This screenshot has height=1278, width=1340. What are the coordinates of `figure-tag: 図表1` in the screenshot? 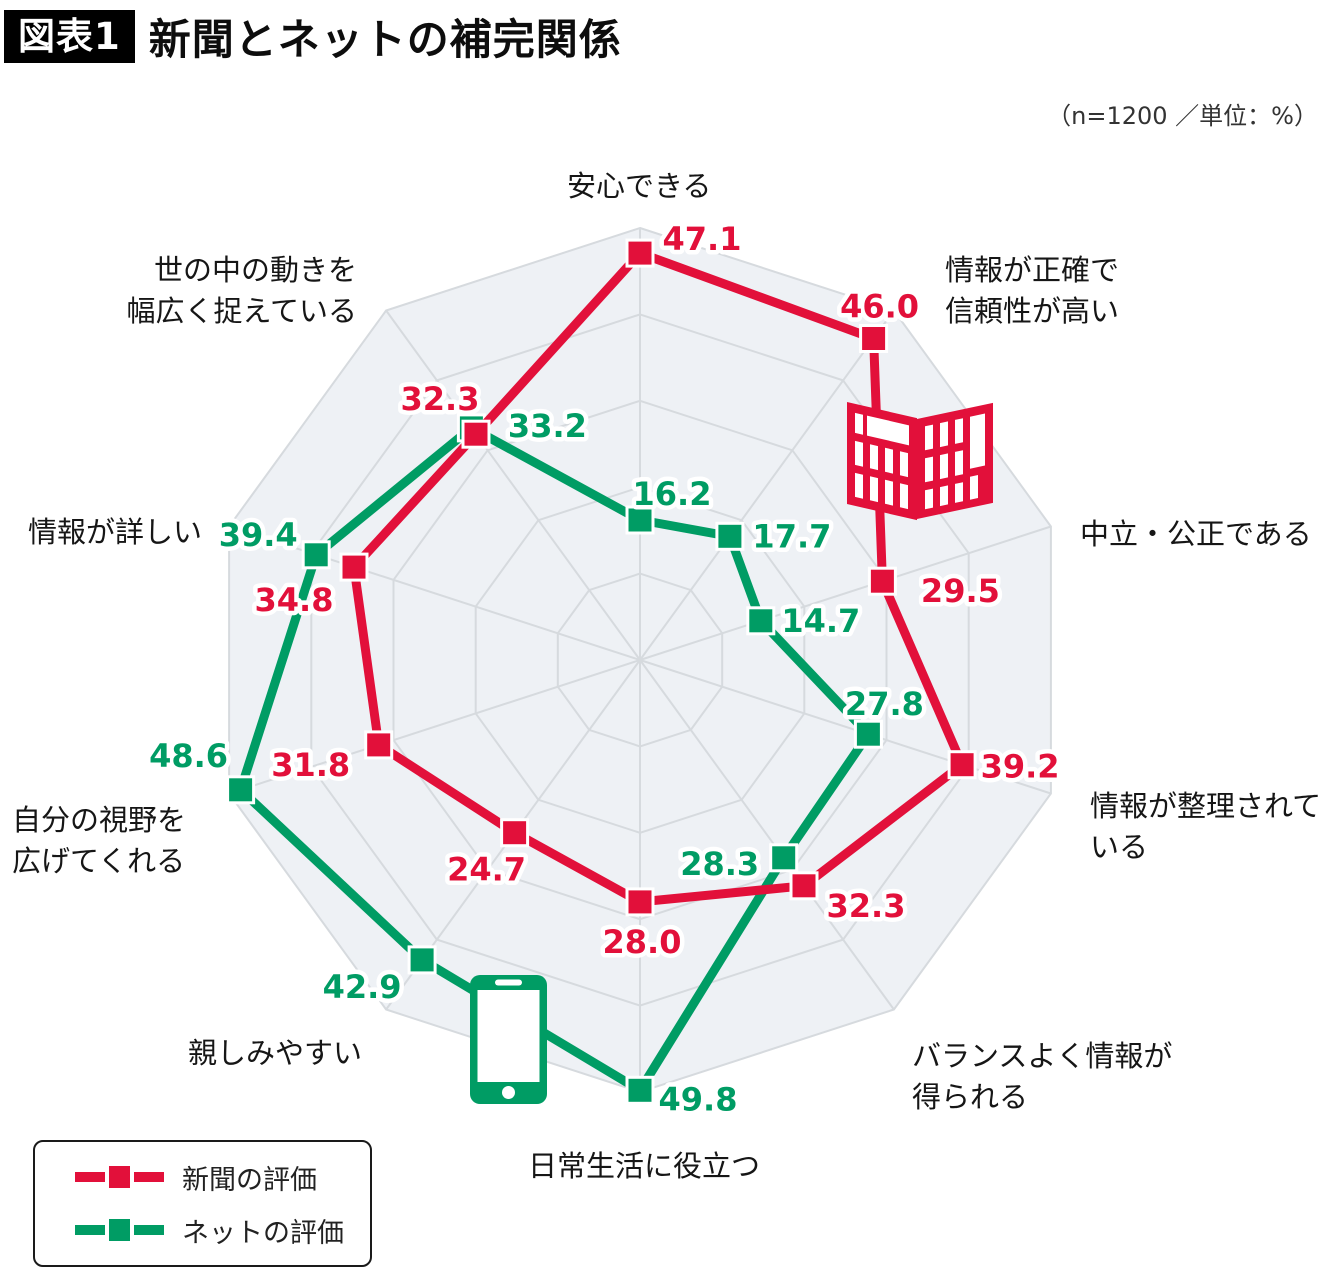 It's located at (69, 36).